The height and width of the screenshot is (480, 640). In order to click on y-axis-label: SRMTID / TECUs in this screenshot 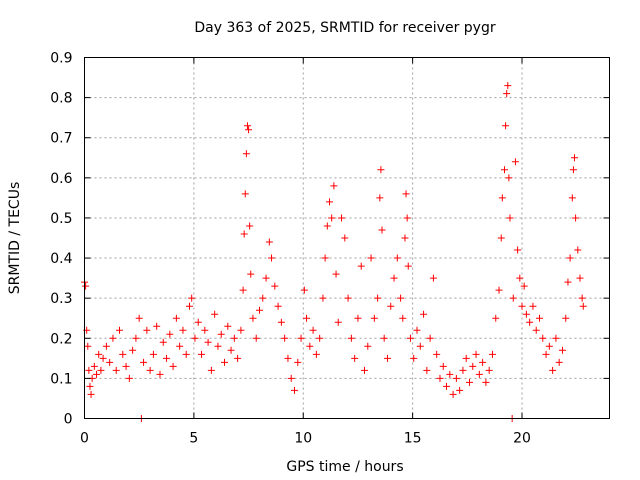, I will do `click(15, 238)`.